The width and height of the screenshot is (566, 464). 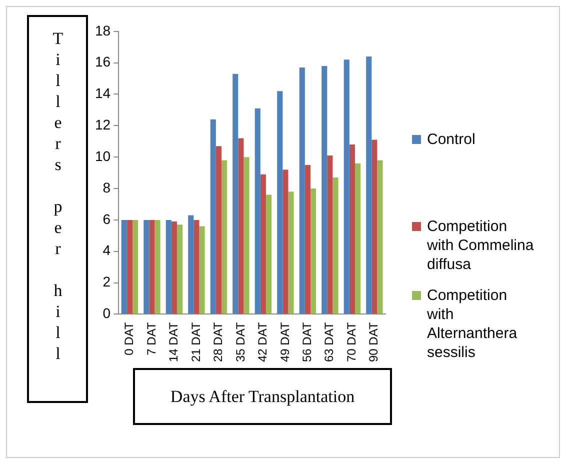 What do you see at coordinates (102, 30) in the screenshot?
I see `y-tick-label: 18` at bounding box center [102, 30].